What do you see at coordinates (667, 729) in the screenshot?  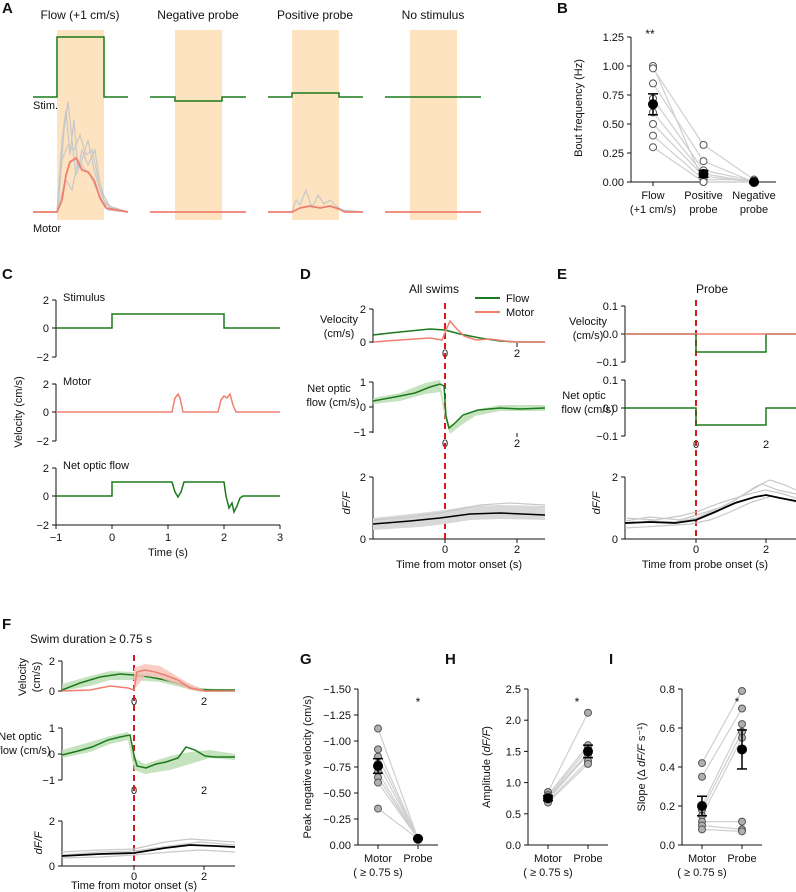 I see `panel-i-ytick-label: 0.6` at bounding box center [667, 729].